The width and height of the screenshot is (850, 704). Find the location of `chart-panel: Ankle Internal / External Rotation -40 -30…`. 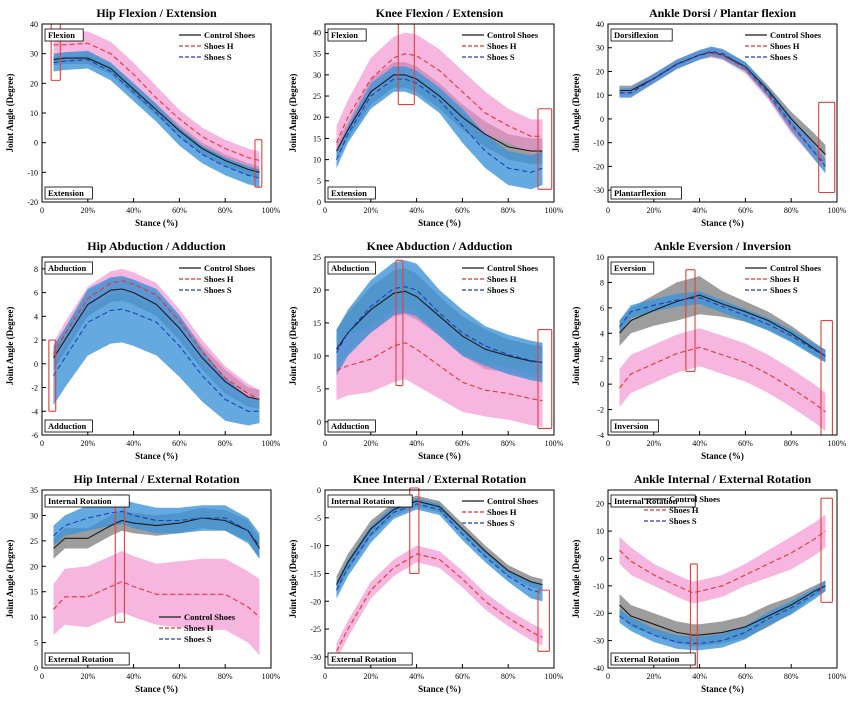

chart-panel: Ankle Internal / External Rotation -40 -30… is located at coordinates (707, 585).